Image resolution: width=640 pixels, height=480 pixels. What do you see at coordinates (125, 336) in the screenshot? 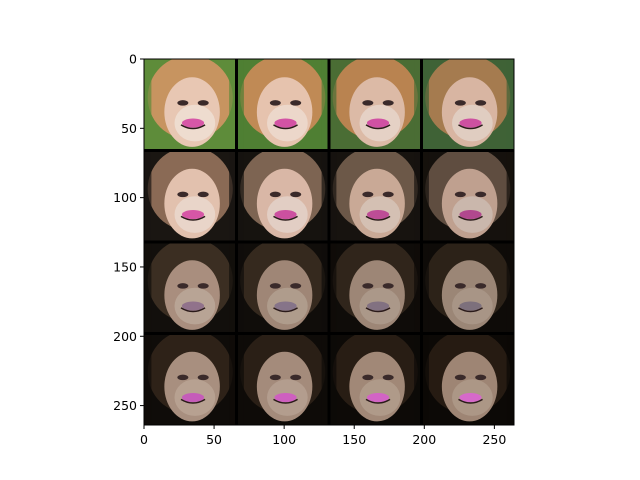
I see `y-tick-label: 200` at bounding box center [125, 336].